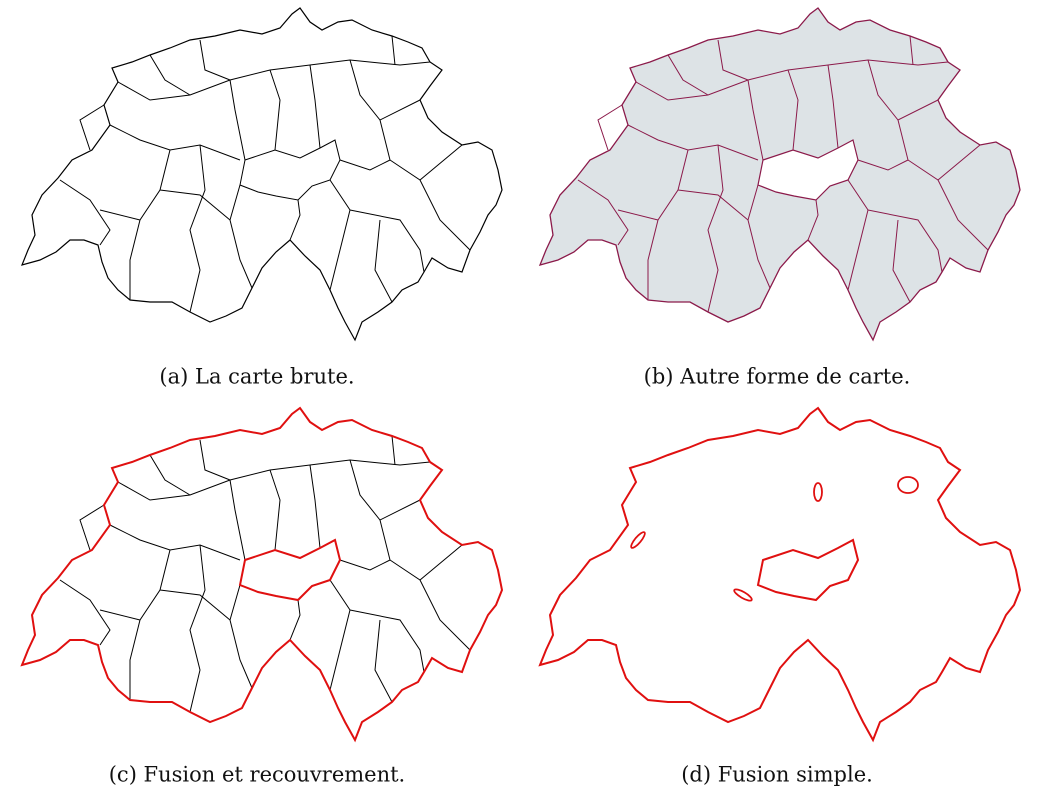 The height and width of the screenshot is (796, 1037). What do you see at coordinates (256, 377) in the screenshot?
I see `caption: (a) La carte brute.` at bounding box center [256, 377].